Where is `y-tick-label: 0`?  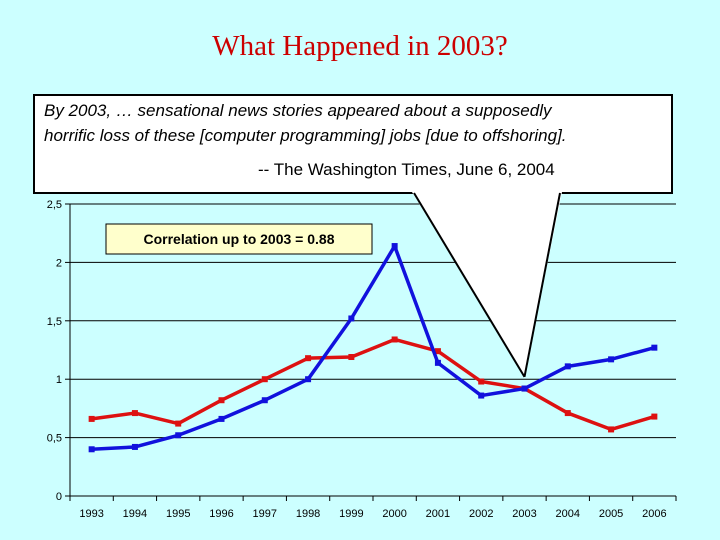 y-tick-label: 0 is located at coordinates (59, 497).